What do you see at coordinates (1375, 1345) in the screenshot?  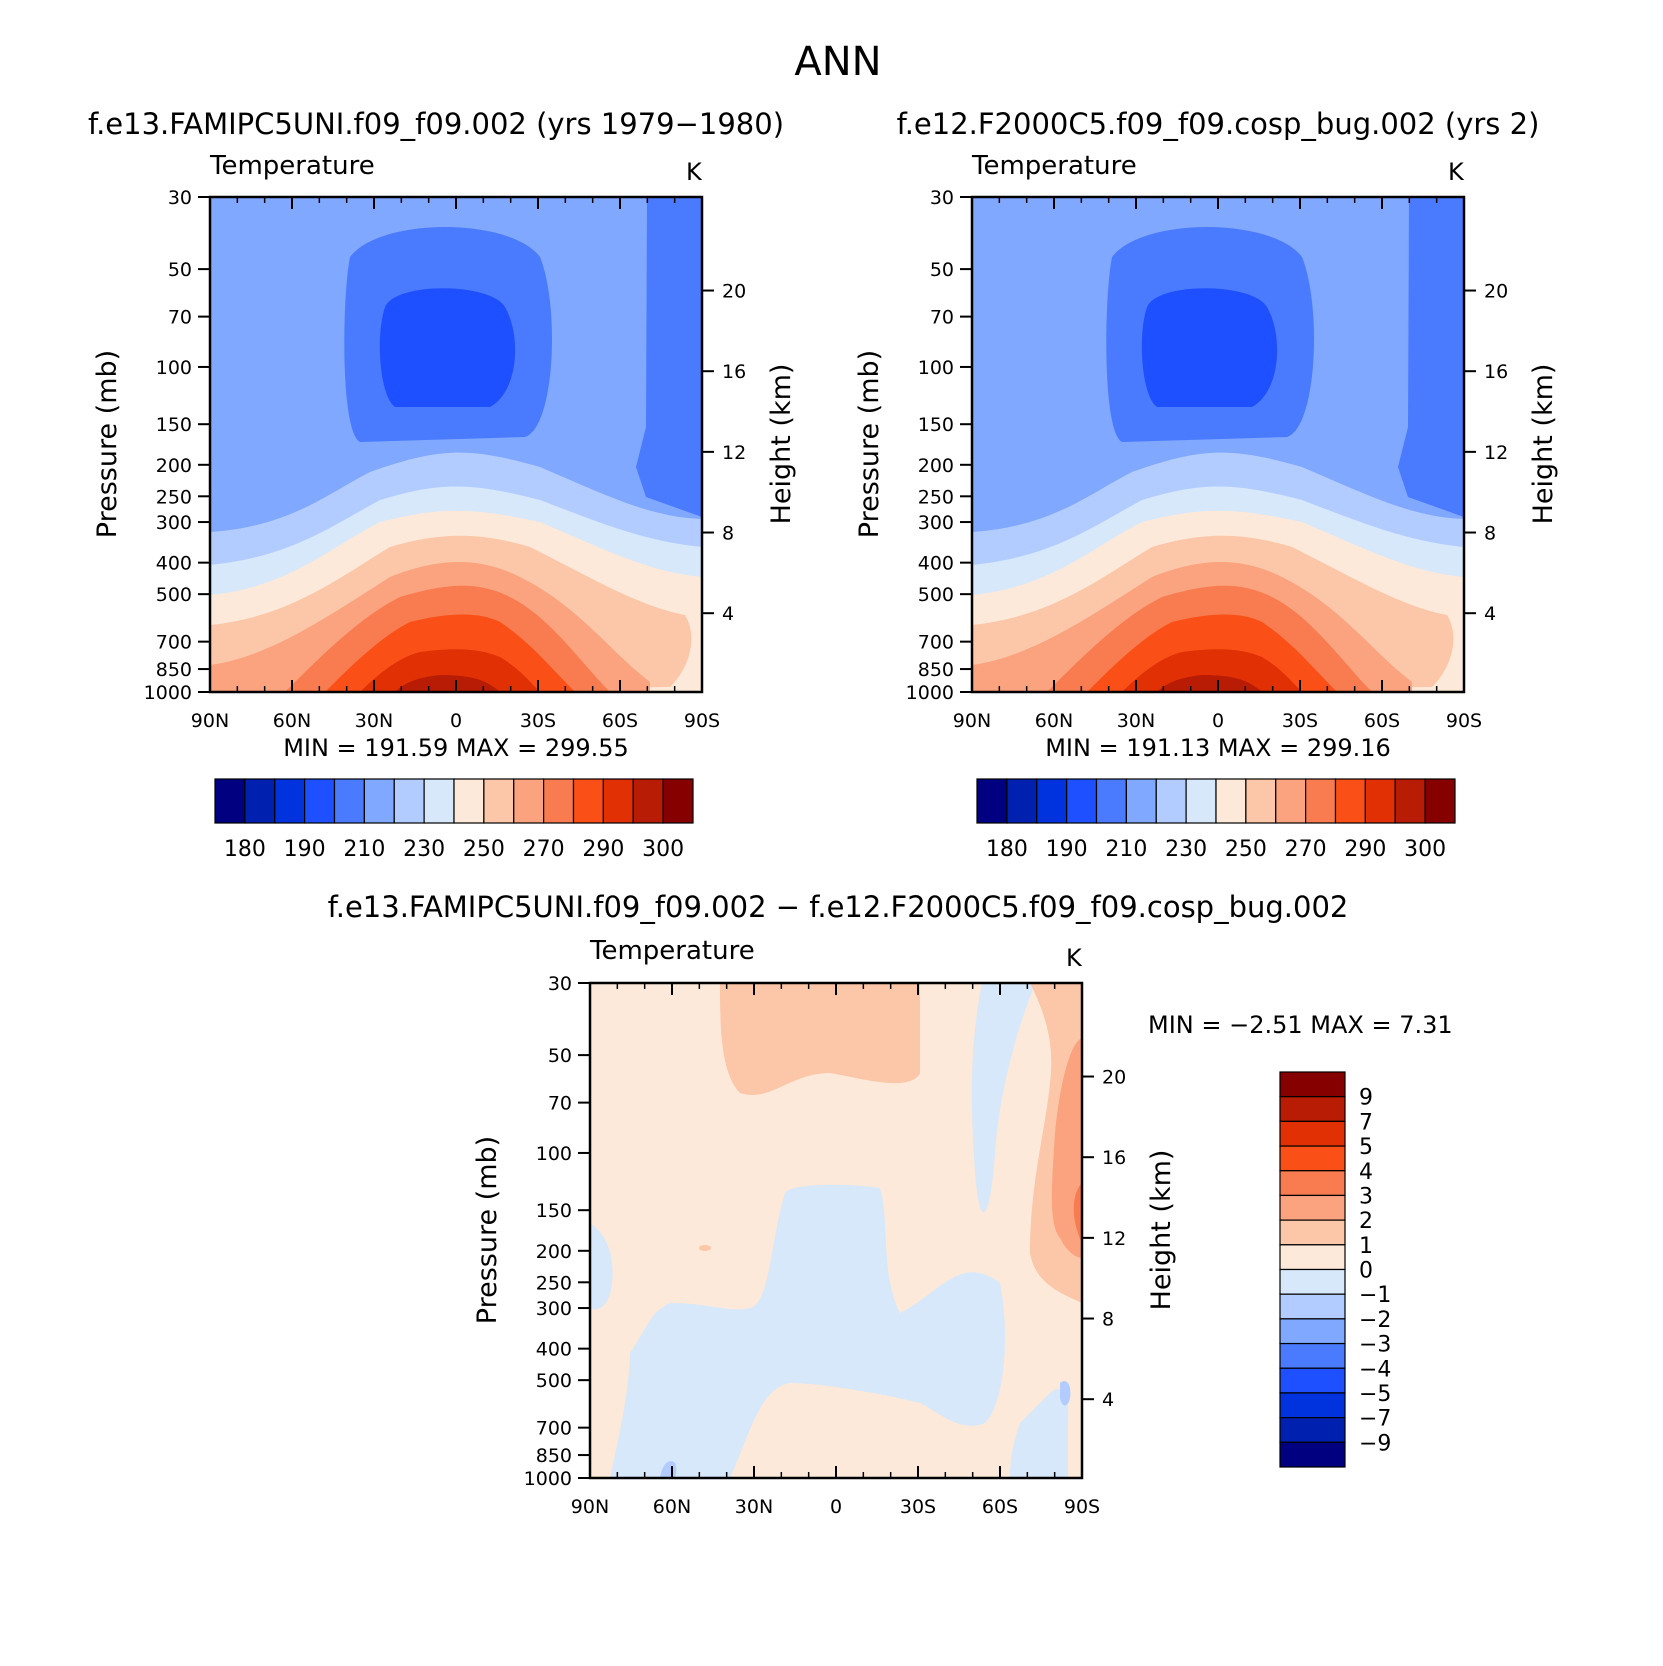 I see `colorbar-label: −3` at bounding box center [1375, 1345].